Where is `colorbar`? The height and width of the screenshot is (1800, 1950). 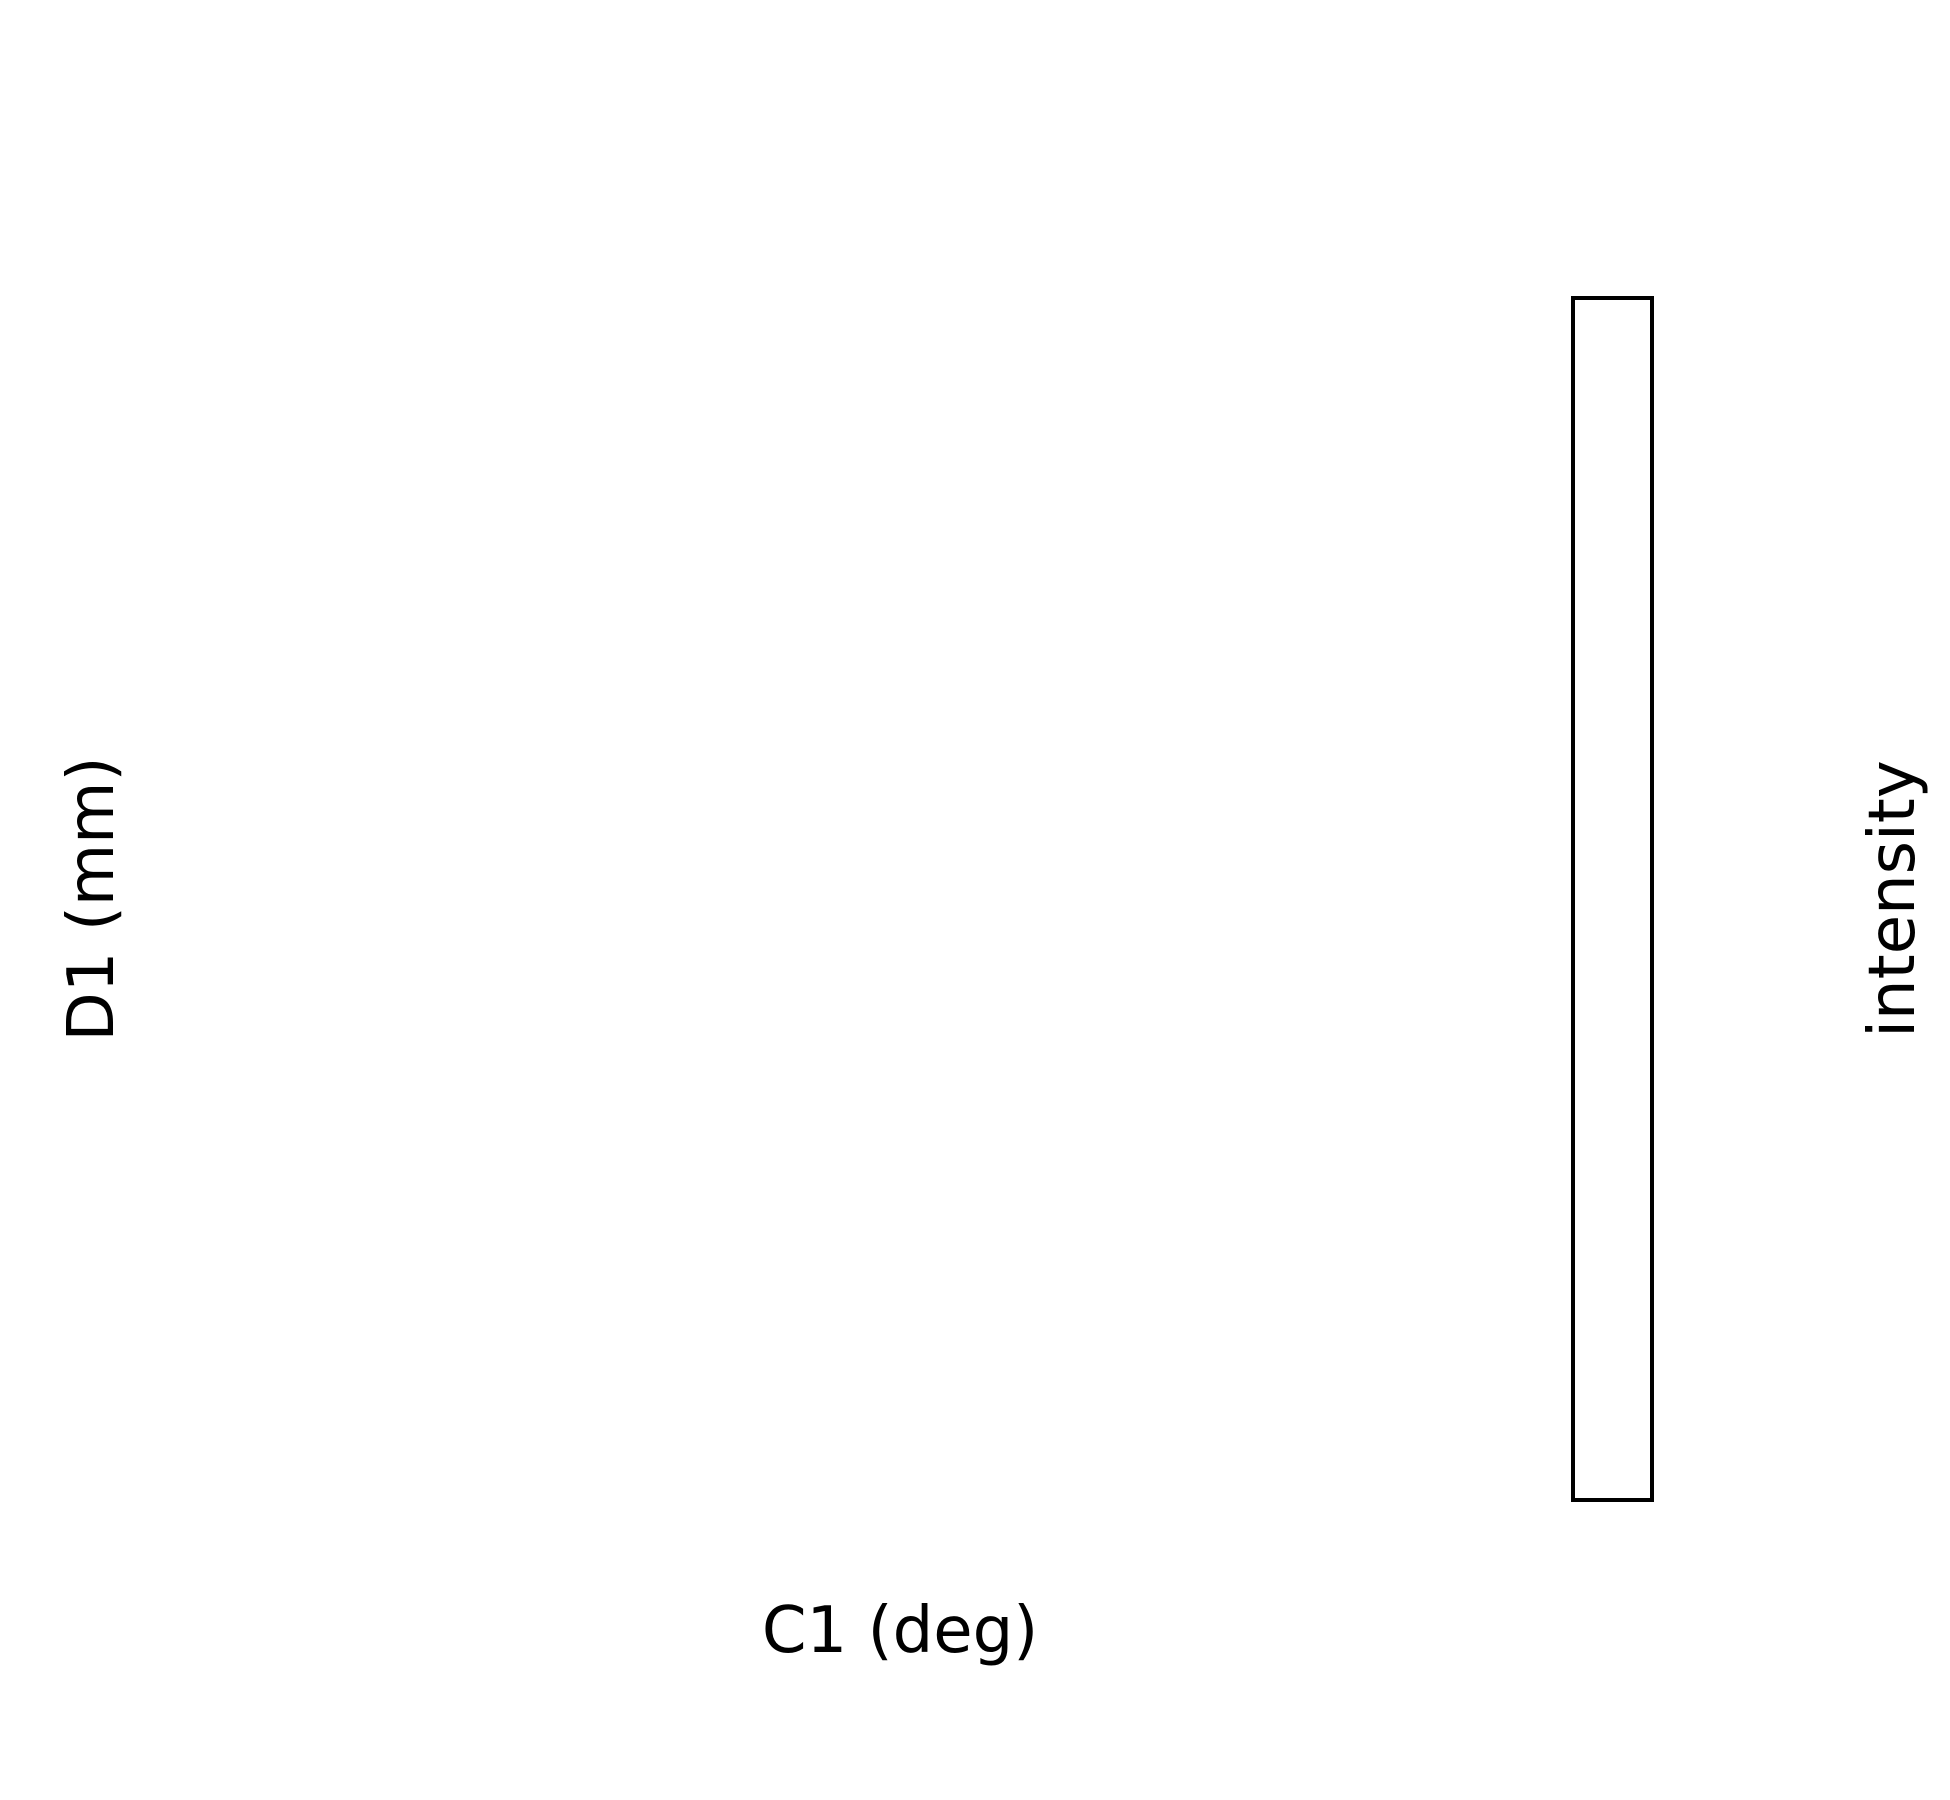 colorbar is located at coordinates (1612, 899).